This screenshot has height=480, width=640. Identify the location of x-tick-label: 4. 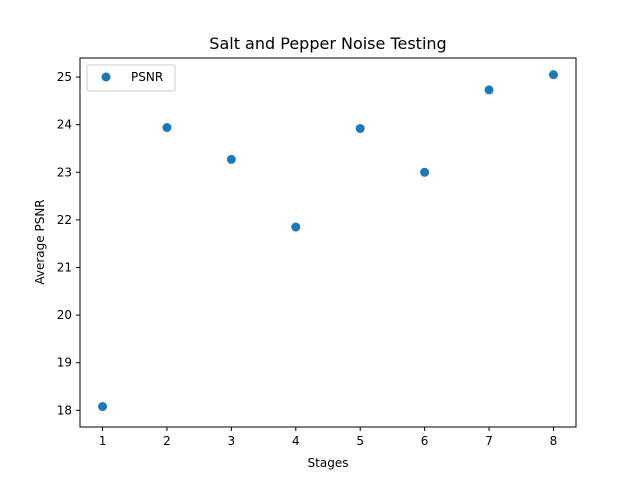
(296, 441).